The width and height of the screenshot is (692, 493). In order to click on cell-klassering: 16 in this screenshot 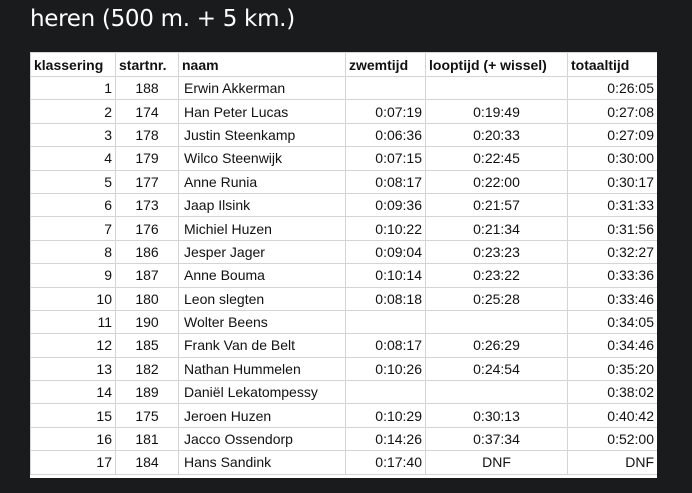, I will do `click(73, 439)`.